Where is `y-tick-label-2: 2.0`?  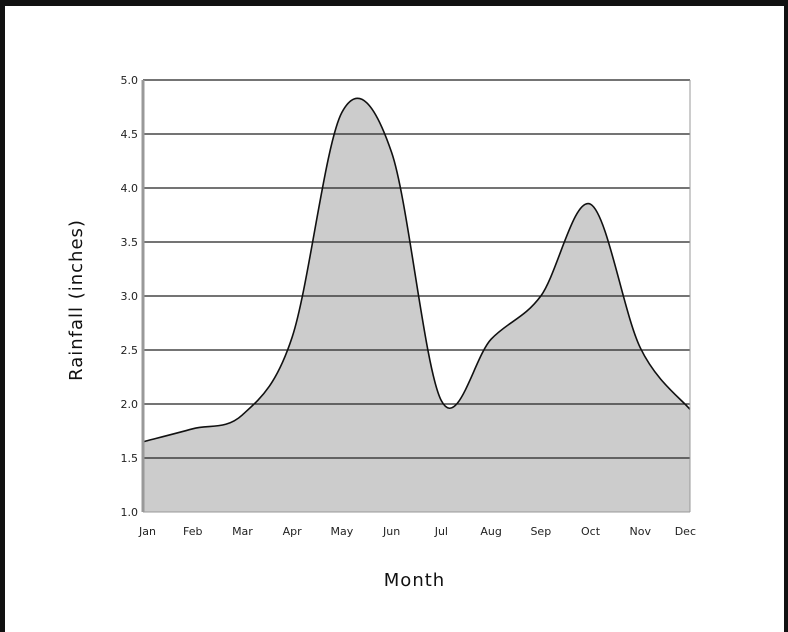 y-tick-label-2: 2.0 is located at coordinates (130, 404).